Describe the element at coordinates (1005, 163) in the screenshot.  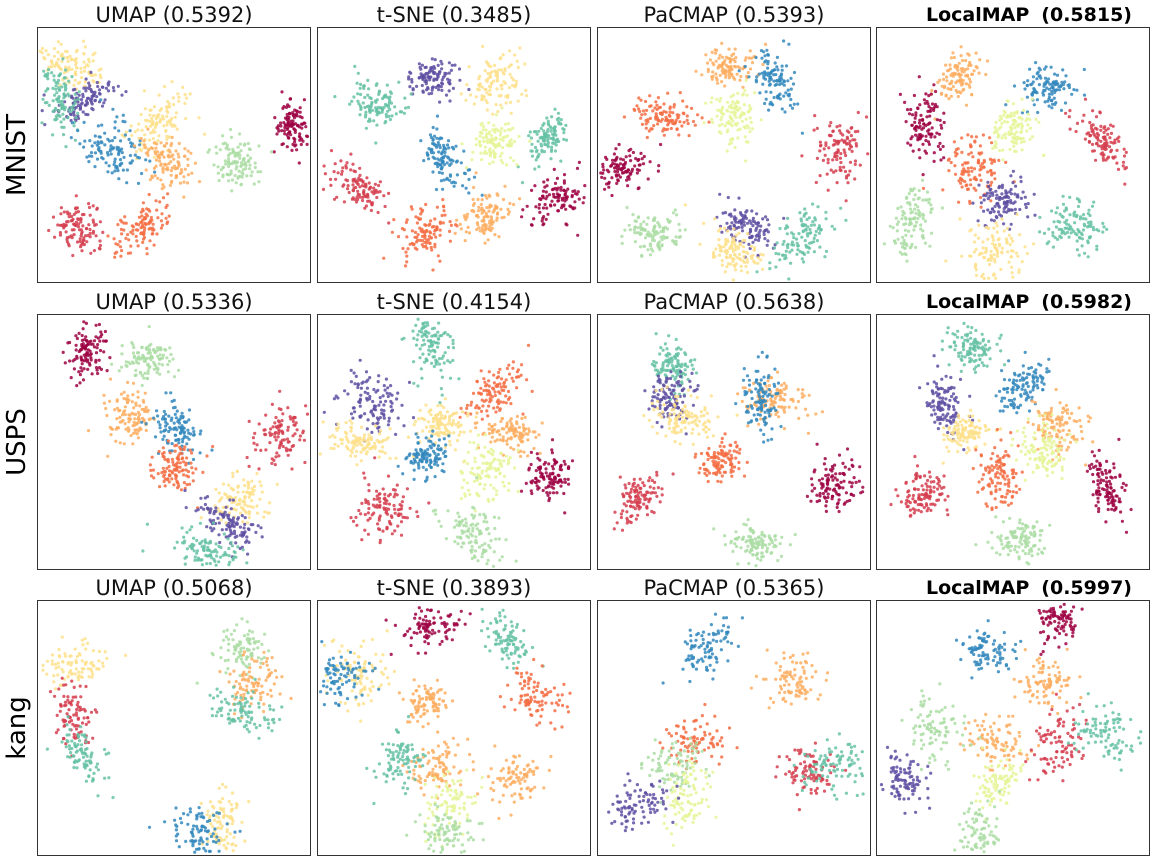
I see `scatter-plot` at that location.